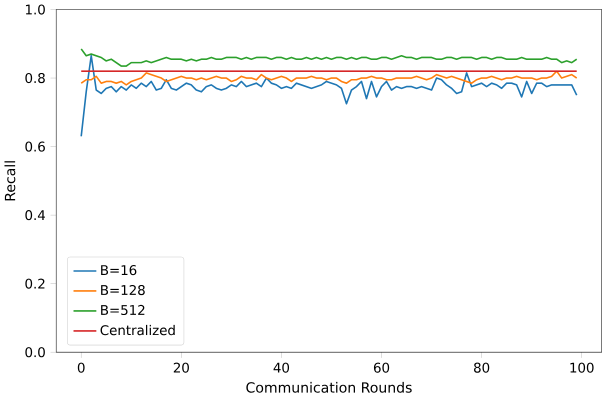 The image size is (602, 397). What do you see at coordinates (482, 367) in the screenshot?
I see `x-tick-label: 80` at bounding box center [482, 367].